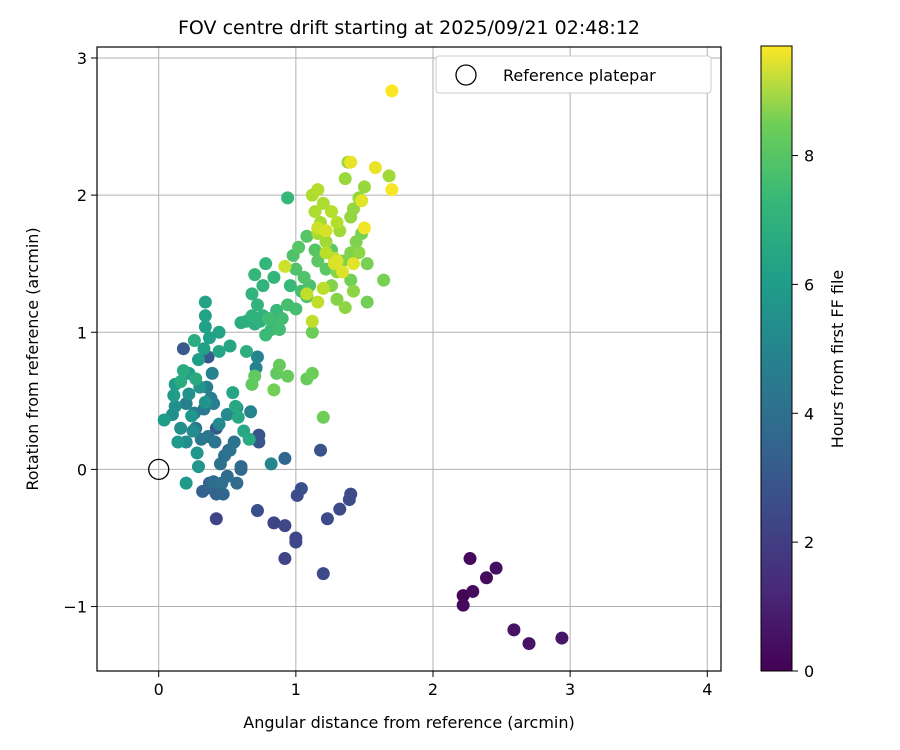 The width and height of the screenshot is (900, 750). What do you see at coordinates (82, 195) in the screenshot?
I see `y-tick-label: 2` at bounding box center [82, 195].